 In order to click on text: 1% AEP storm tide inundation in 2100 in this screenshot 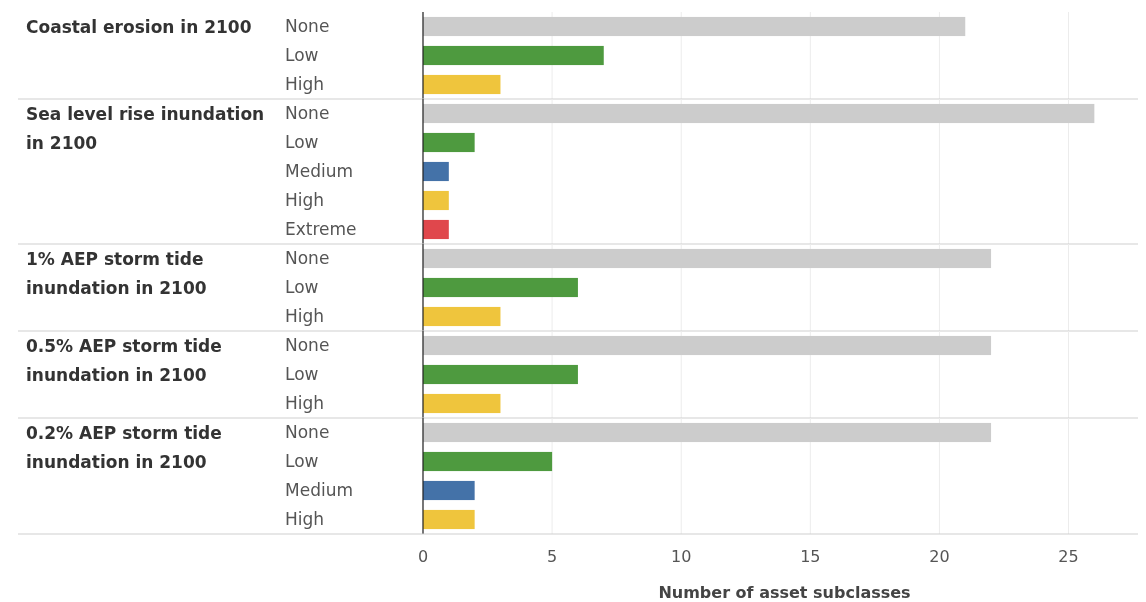, I will do `click(116, 273)`.